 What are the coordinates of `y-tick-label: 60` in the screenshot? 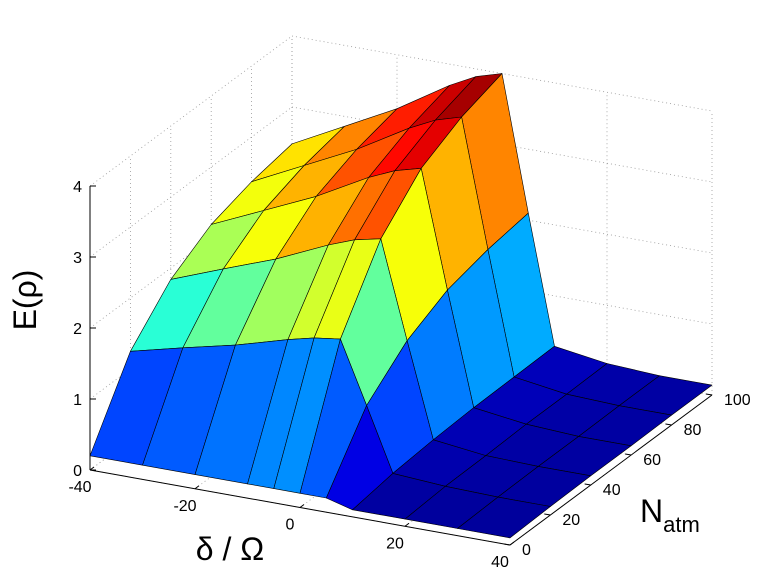 It's located at (652, 460).